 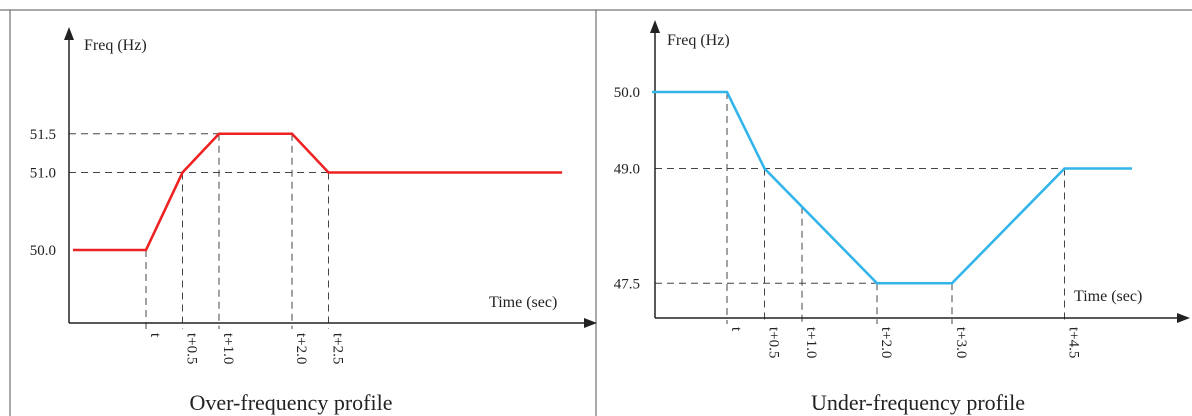 I want to click on y-tick-label: 51.0, so click(x=43, y=174).